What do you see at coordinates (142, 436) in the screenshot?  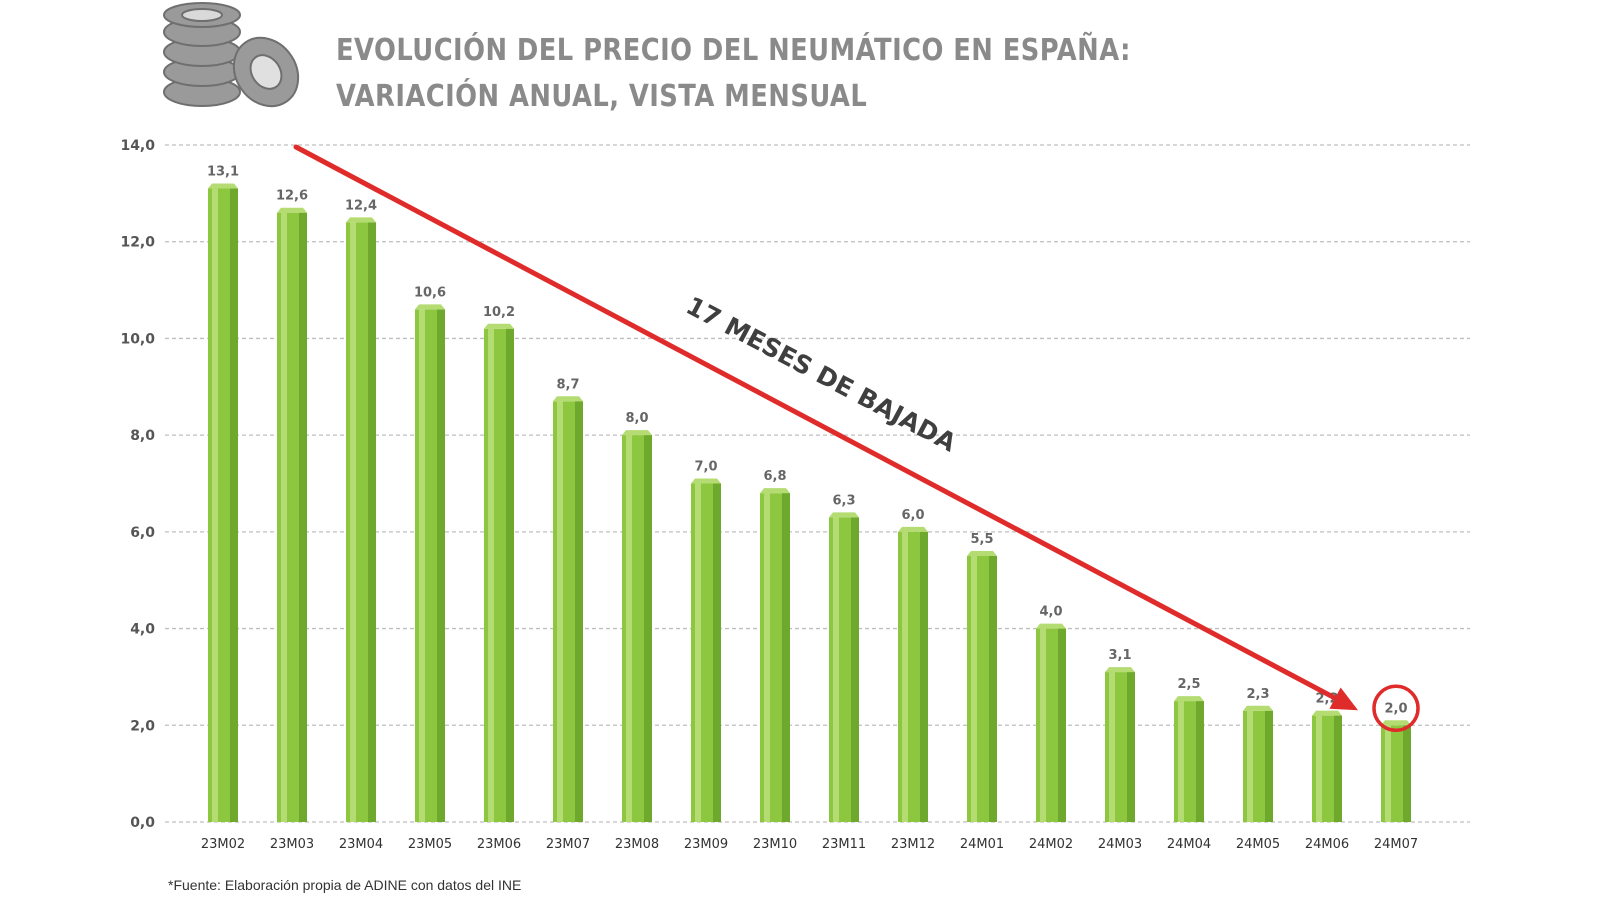 I see `y-tick-label: 8,0` at bounding box center [142, 436].